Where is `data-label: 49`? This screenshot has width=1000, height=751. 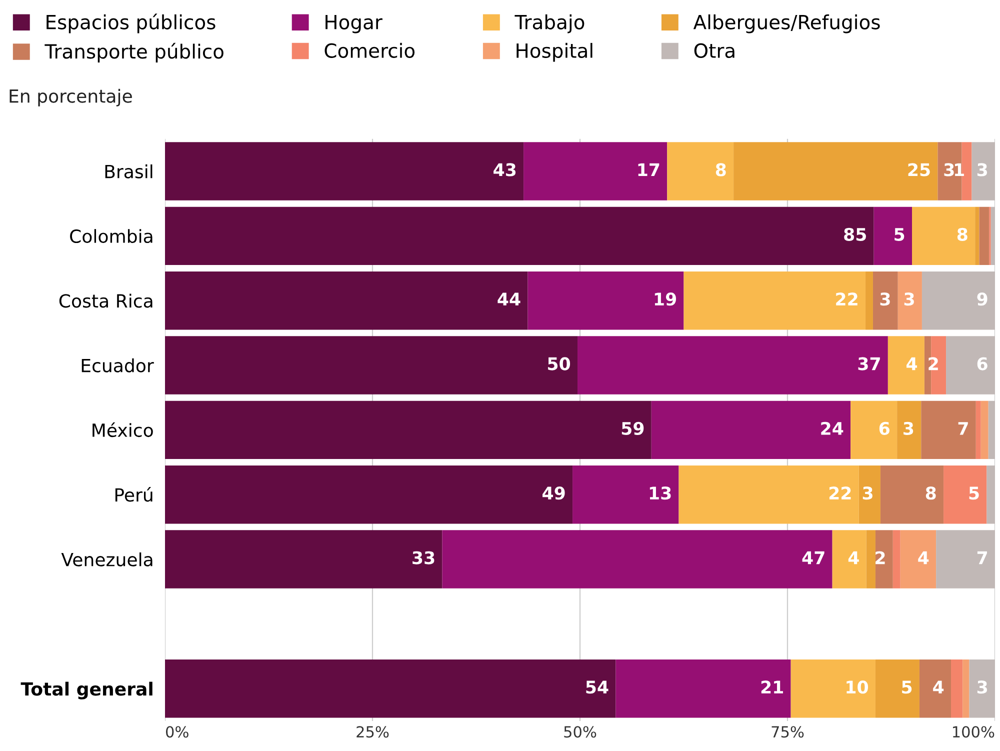
data-label: 49 is located at coordinates (553, 493).